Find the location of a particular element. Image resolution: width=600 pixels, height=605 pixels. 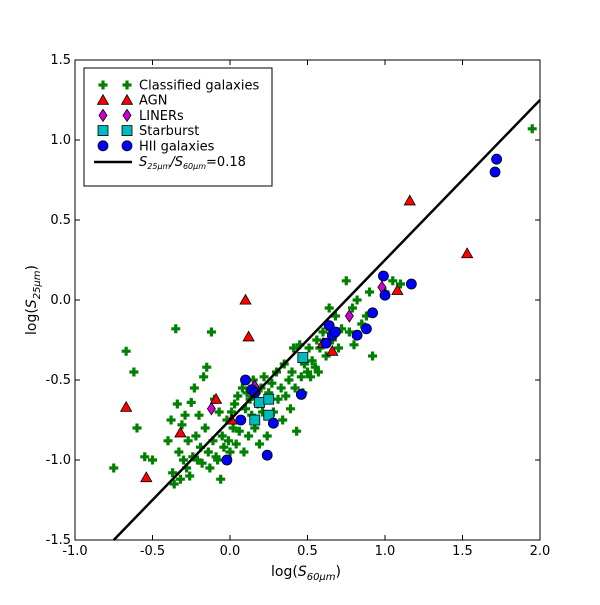

y-tick-label: 0.0 is located at coordinates (60, 300).